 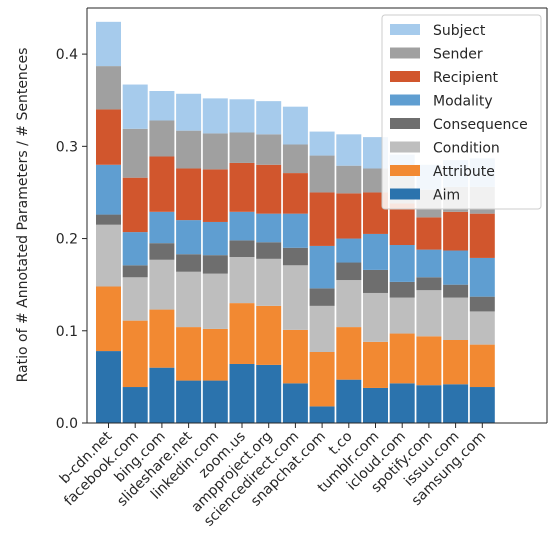 What do you see at coordinates (135, 205) in the screenshot?
I see `bar-segment-recipient-facebook-com` at bounding box center [135, 205].